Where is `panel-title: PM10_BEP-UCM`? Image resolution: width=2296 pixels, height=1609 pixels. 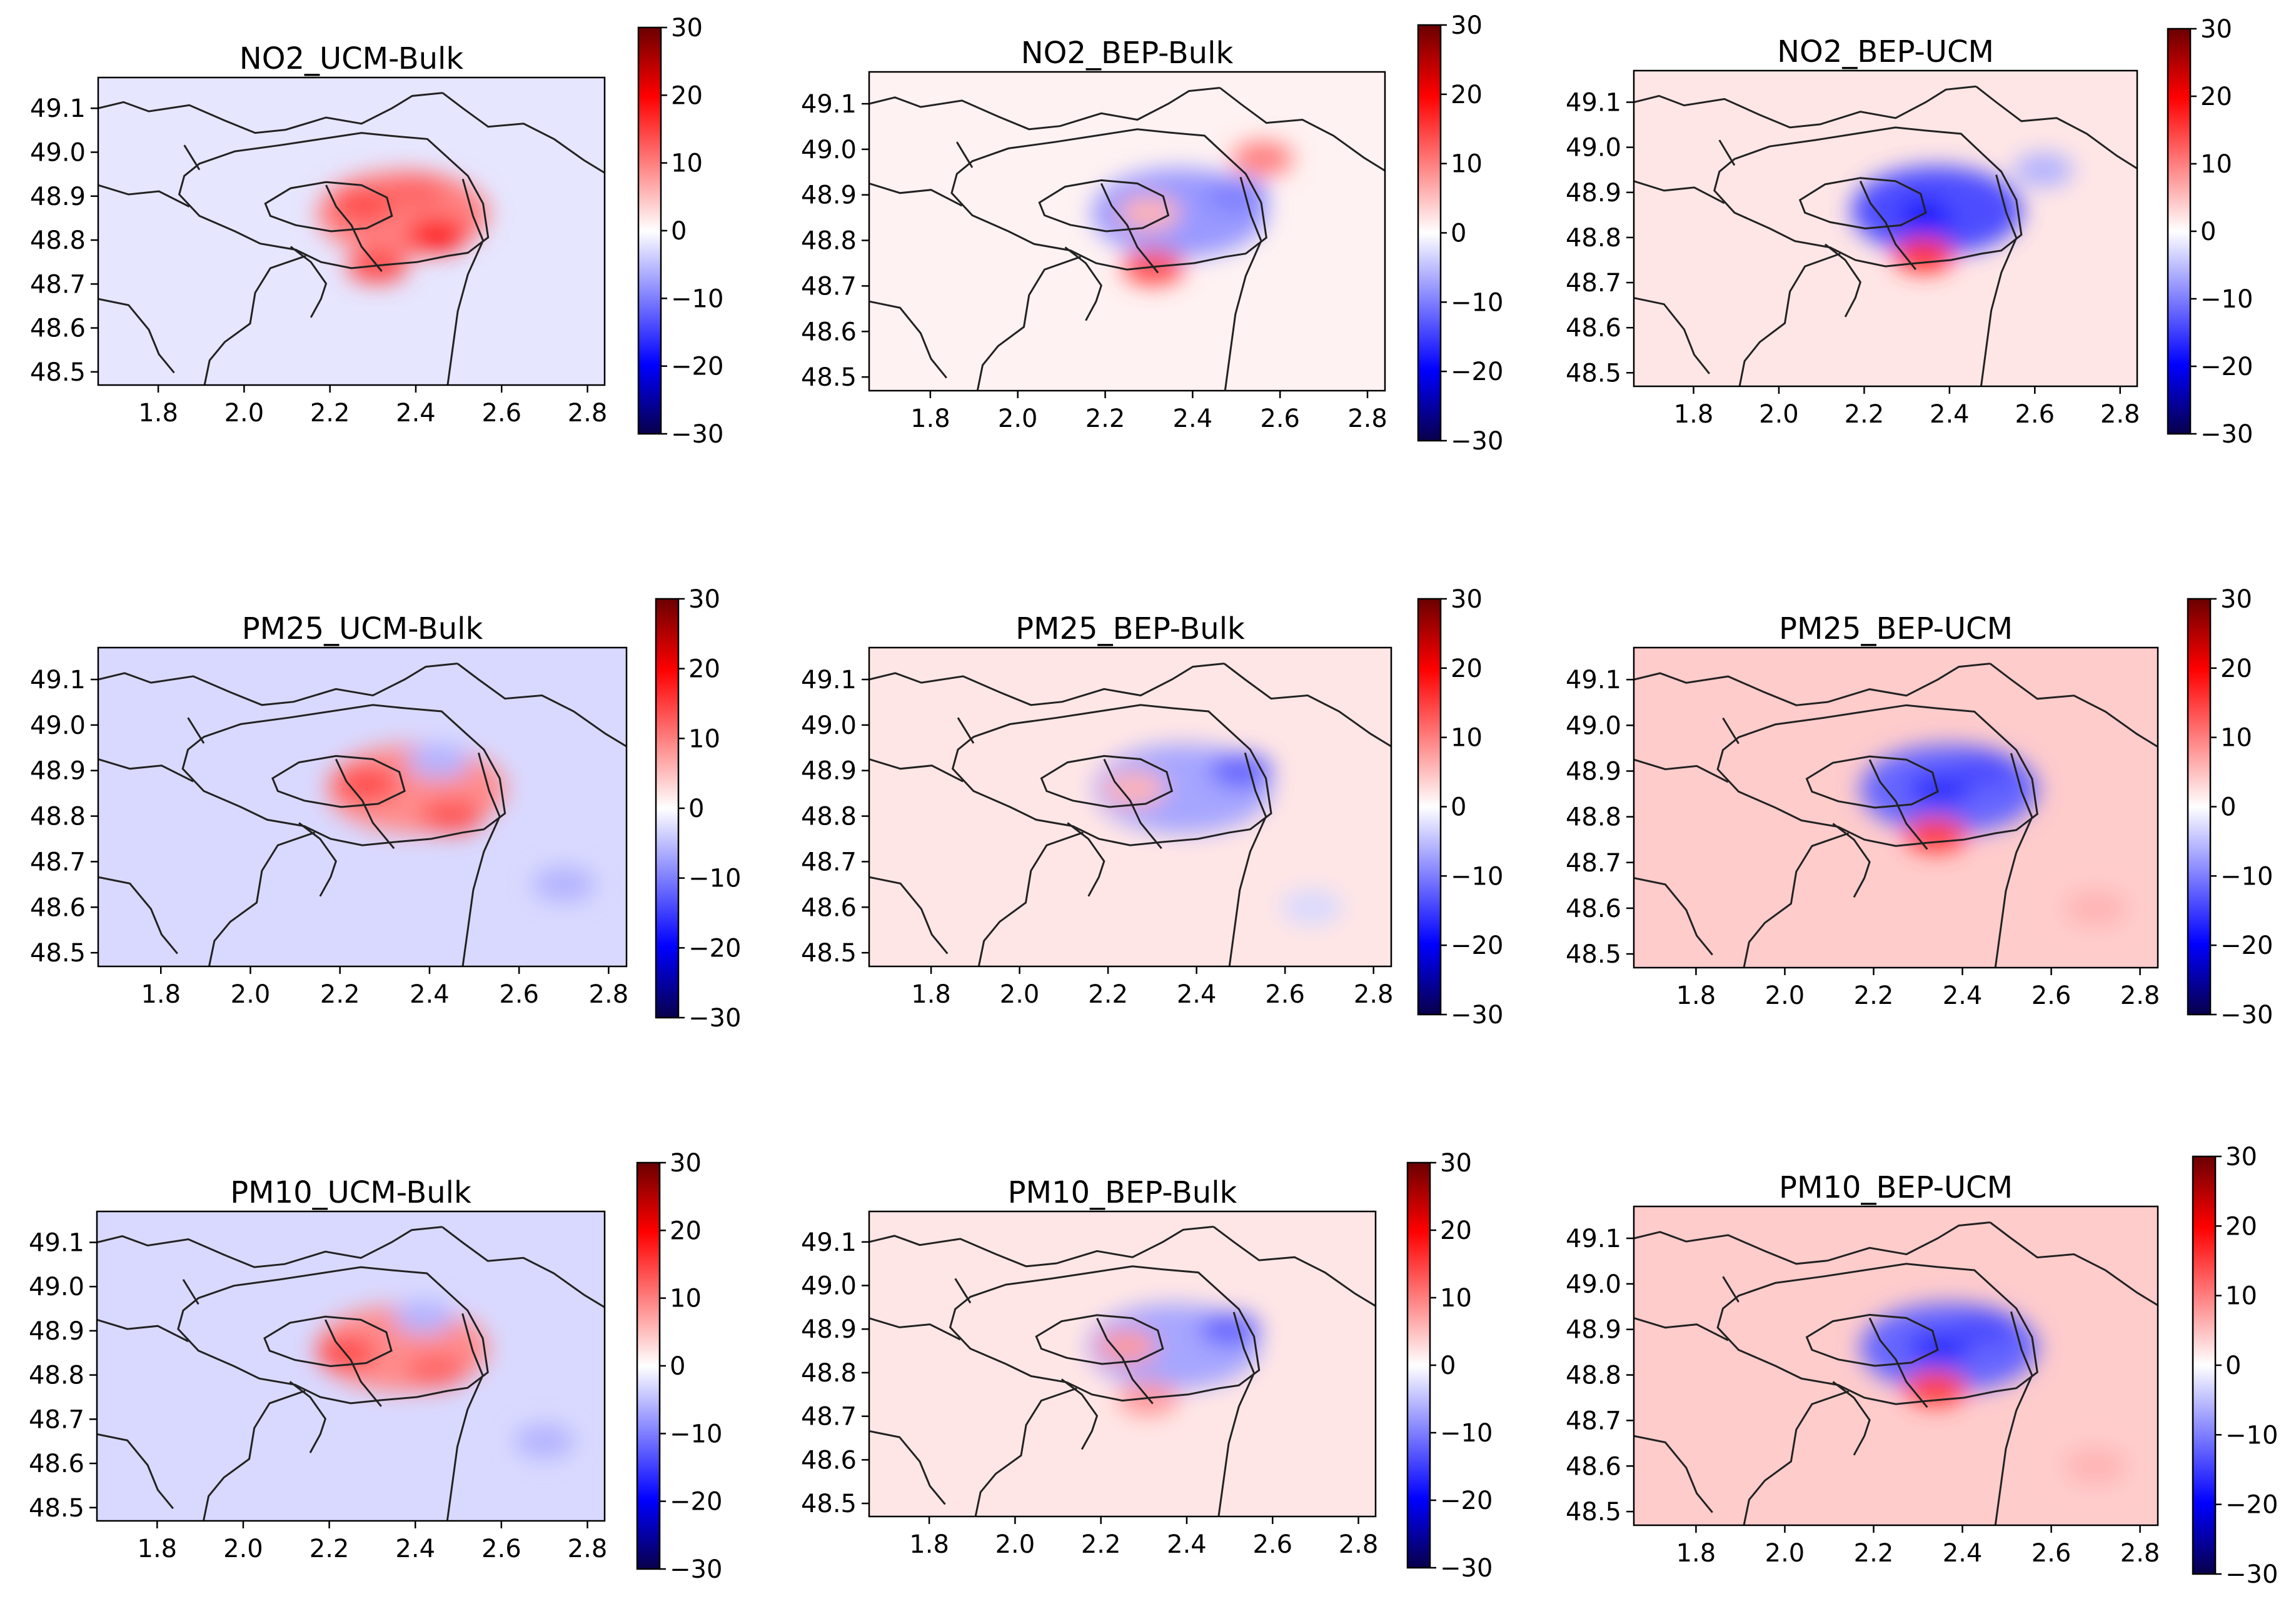 panel-title: PM10_BEP-UCM is located at coordinates (1896, 1187).